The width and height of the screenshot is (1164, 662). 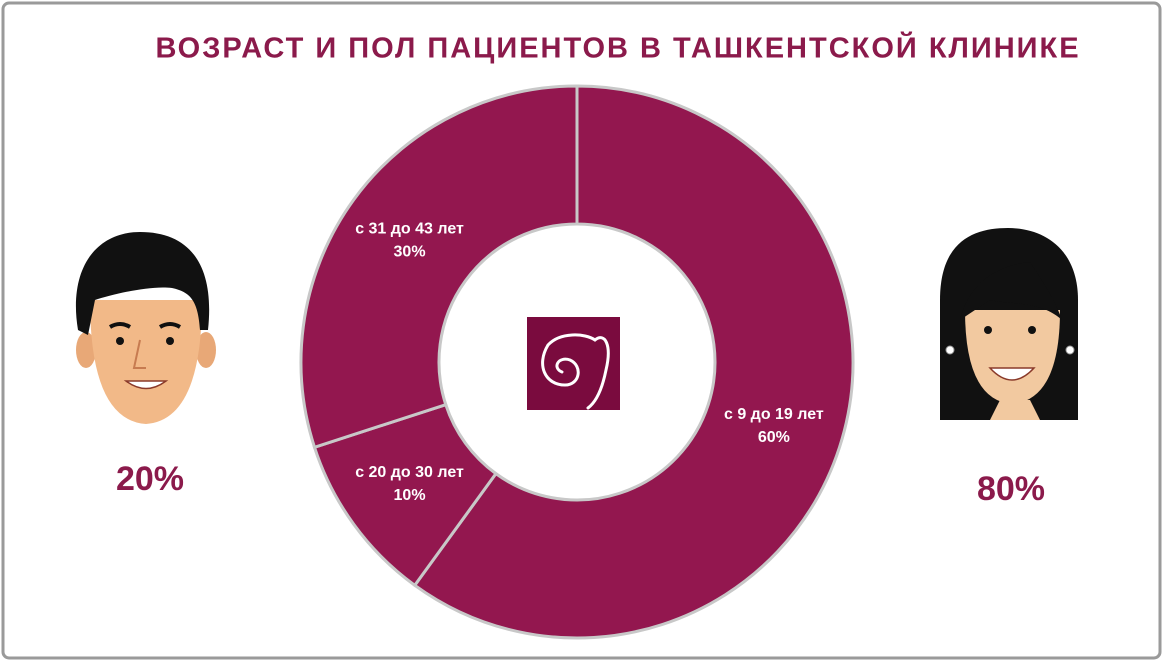 I want to click on segment-label: с 9 до 19 лет, so click(x=774, y=414).